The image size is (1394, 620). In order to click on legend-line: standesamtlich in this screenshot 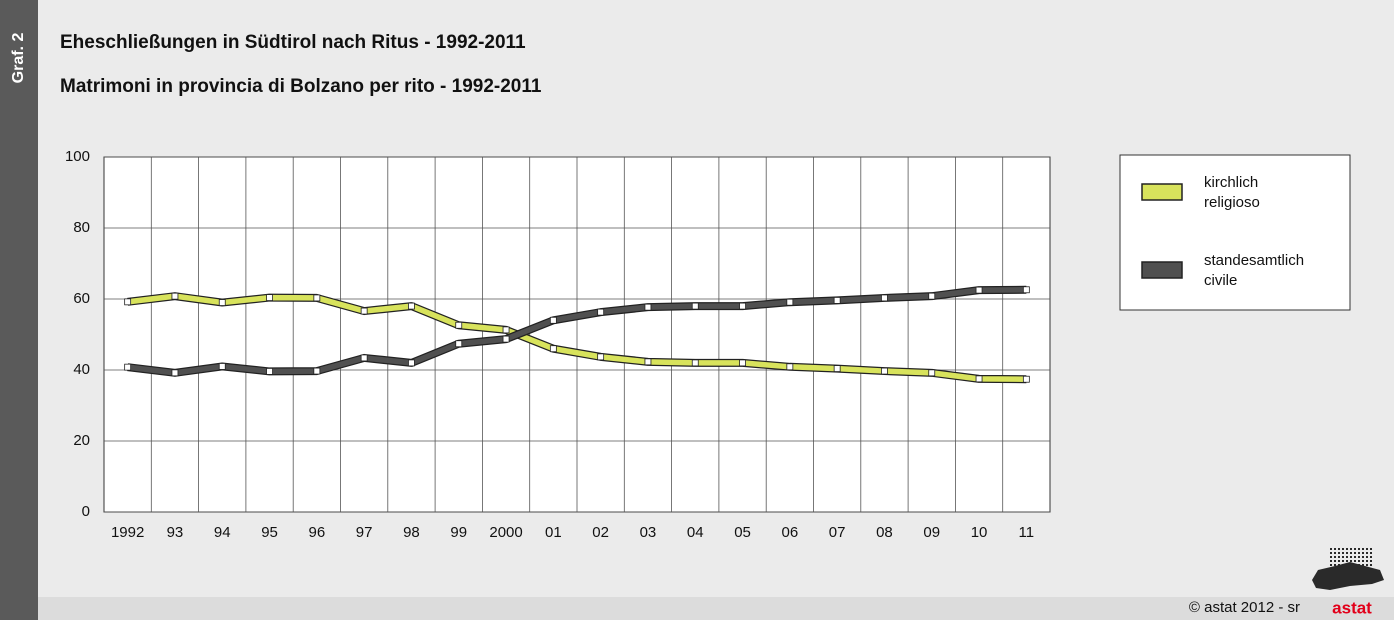, I will do `click(1254, 260)`.